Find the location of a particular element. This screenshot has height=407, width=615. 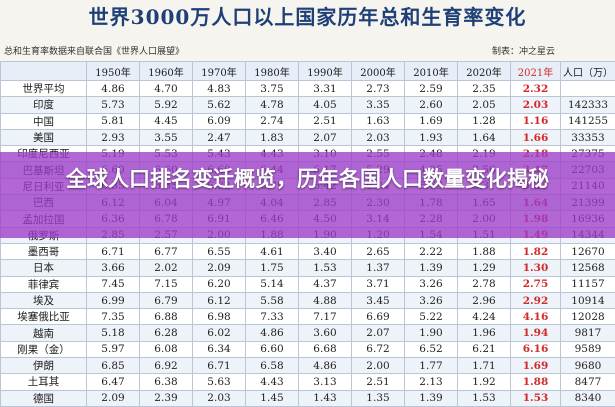

rate-cell: 6.69 is located at coordinates (378, 317).